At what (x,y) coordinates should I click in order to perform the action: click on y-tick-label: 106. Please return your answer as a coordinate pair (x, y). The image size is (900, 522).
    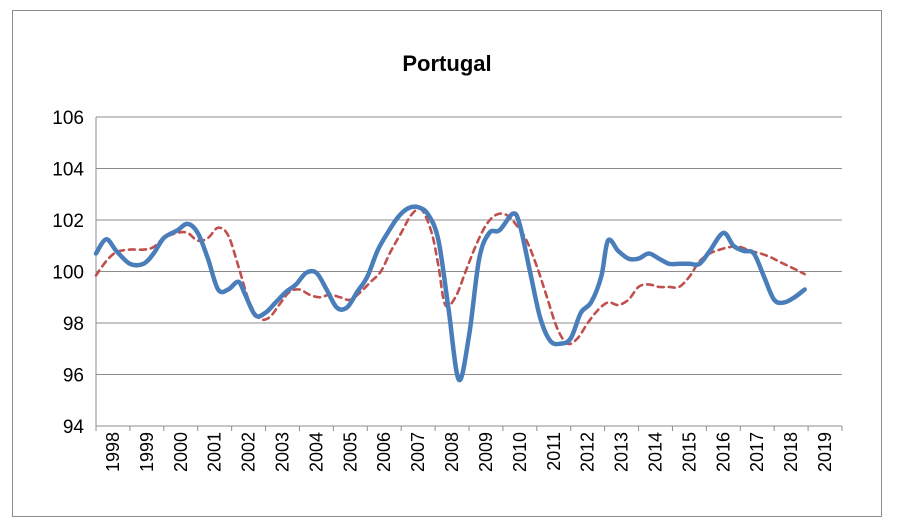
    Looking at the image, I should click on (68, 118).